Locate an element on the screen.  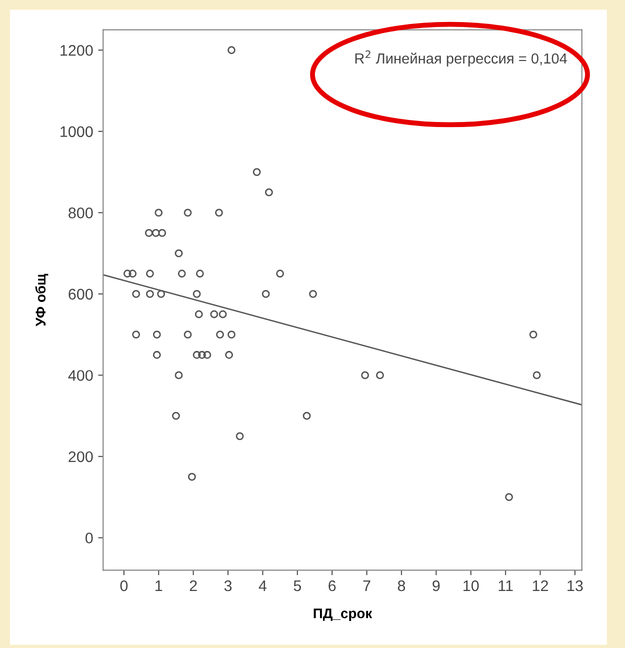
y-tick-label: 0 is located at coordinates (89, 538).